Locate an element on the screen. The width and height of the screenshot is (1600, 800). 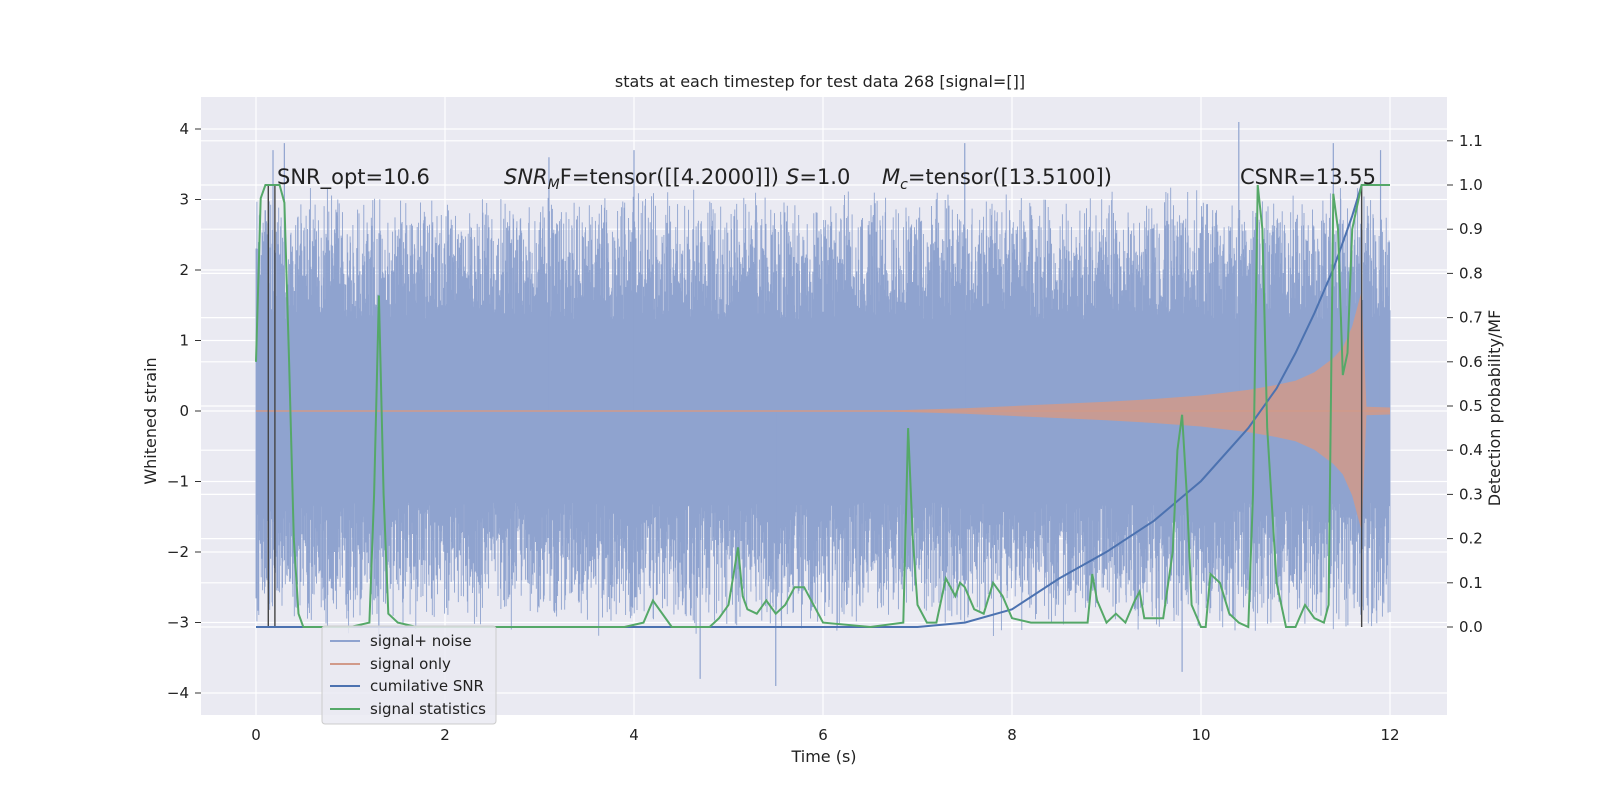
y-tick-label: −4 is located at coordinates (178, 693).